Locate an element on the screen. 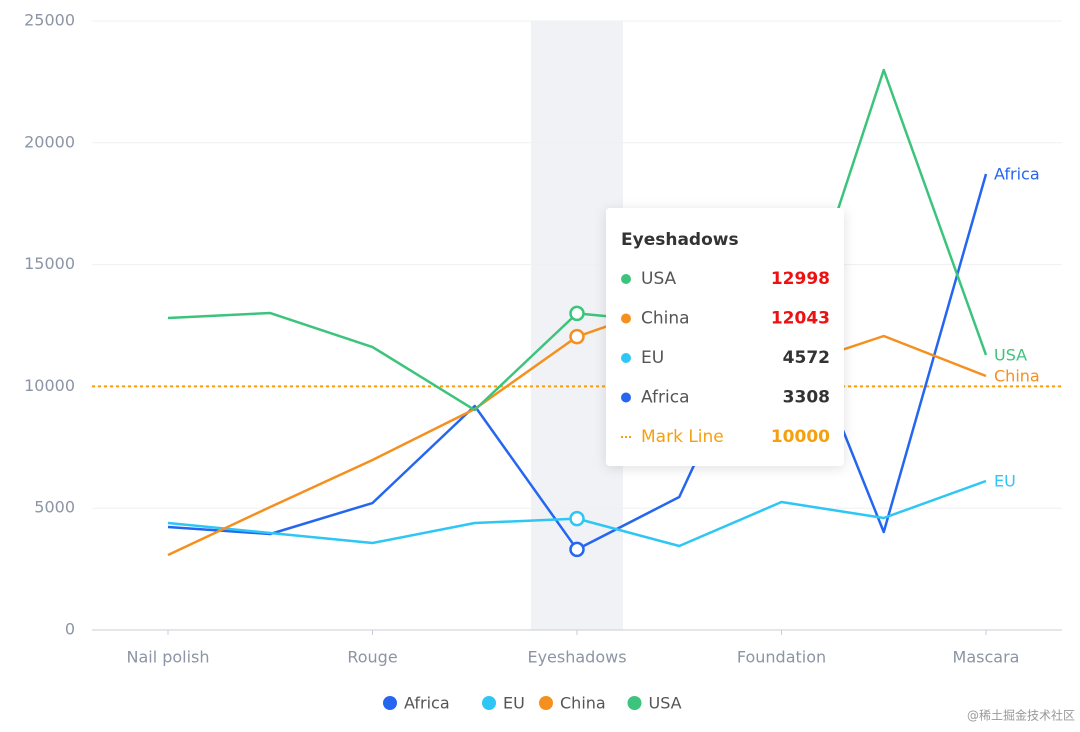 Image resolution: width=1080 pixels, height=732 pixels. end-label: China is located at coordinates (1017, 375).